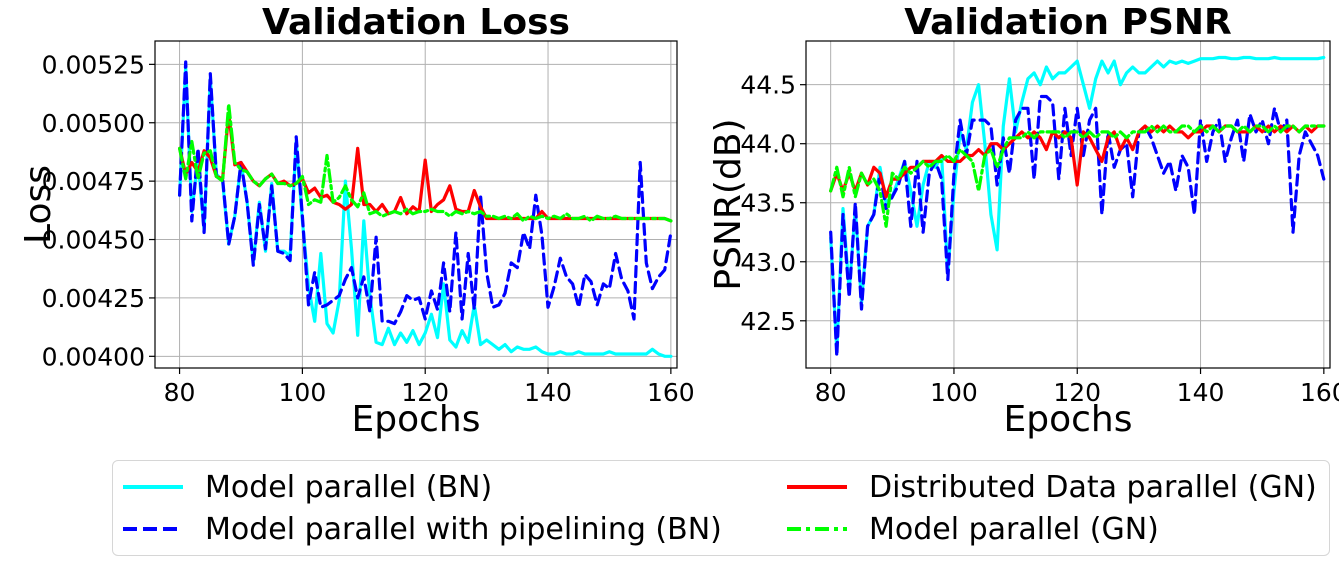  Describe the element at coordinates (1068, 22) in the screenshot. I see `chart-title: Validation PSNR` at that location.